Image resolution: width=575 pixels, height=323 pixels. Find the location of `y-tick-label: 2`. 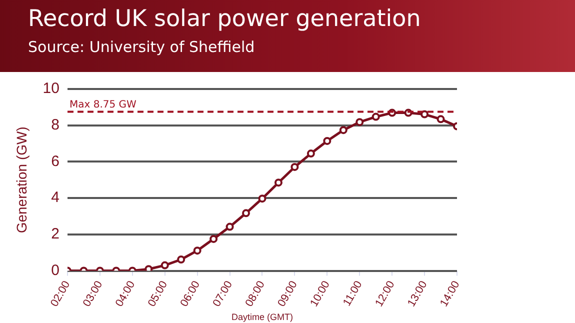

y-tick-label: 2 is located at coordinates (55, 234).